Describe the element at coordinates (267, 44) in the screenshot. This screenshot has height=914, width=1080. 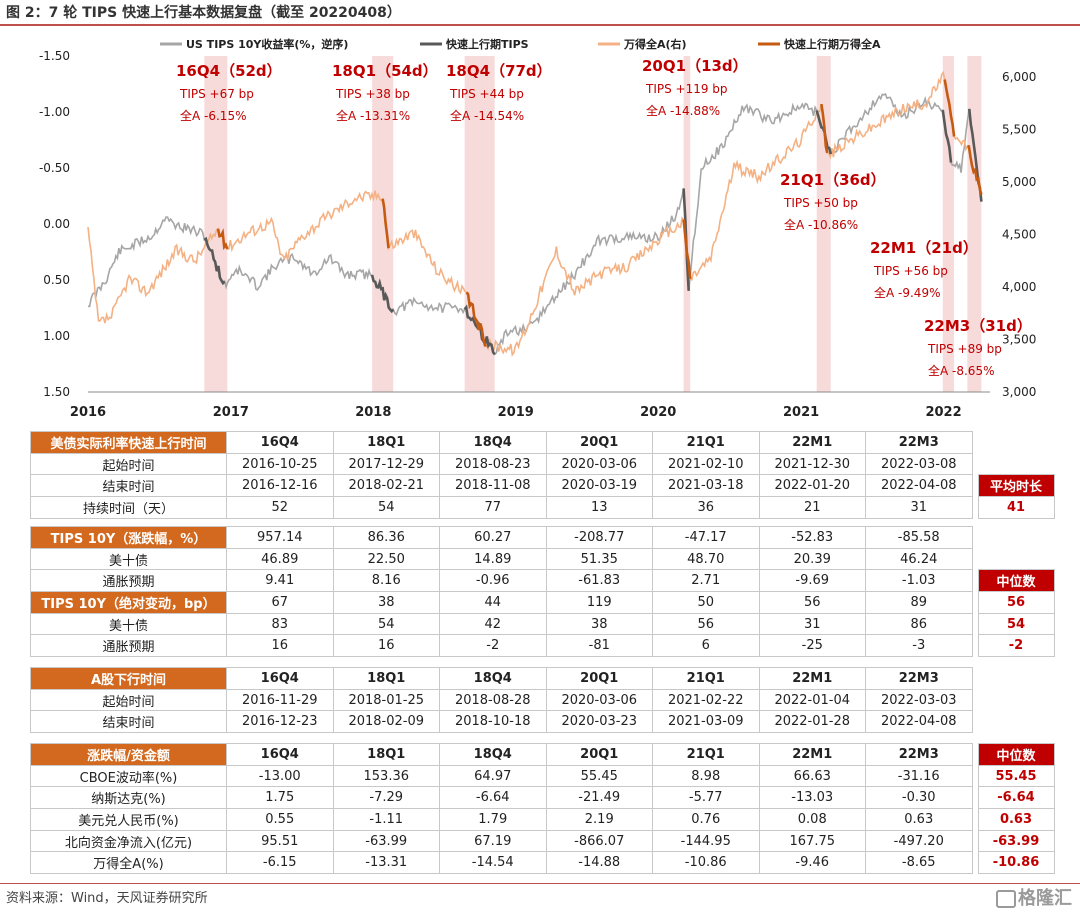
I see `legend-label: US TIPS 10Y收益率(%，逆序)` at that location.